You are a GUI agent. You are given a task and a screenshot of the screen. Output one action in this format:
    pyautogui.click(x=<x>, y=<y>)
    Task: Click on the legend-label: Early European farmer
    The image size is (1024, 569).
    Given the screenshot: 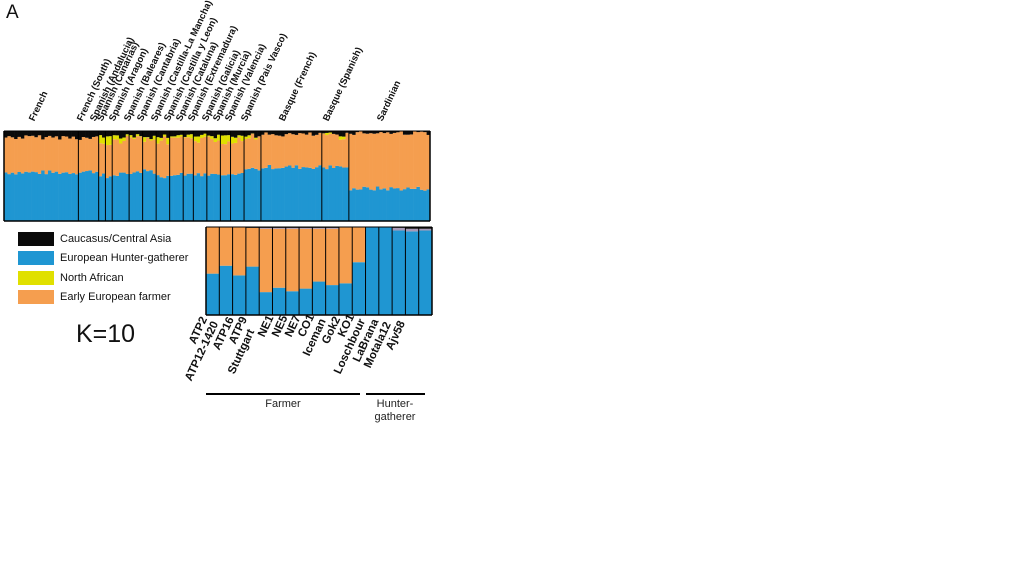 What is the action you would take?
    pyautogui.click(x=115, y=297)
    